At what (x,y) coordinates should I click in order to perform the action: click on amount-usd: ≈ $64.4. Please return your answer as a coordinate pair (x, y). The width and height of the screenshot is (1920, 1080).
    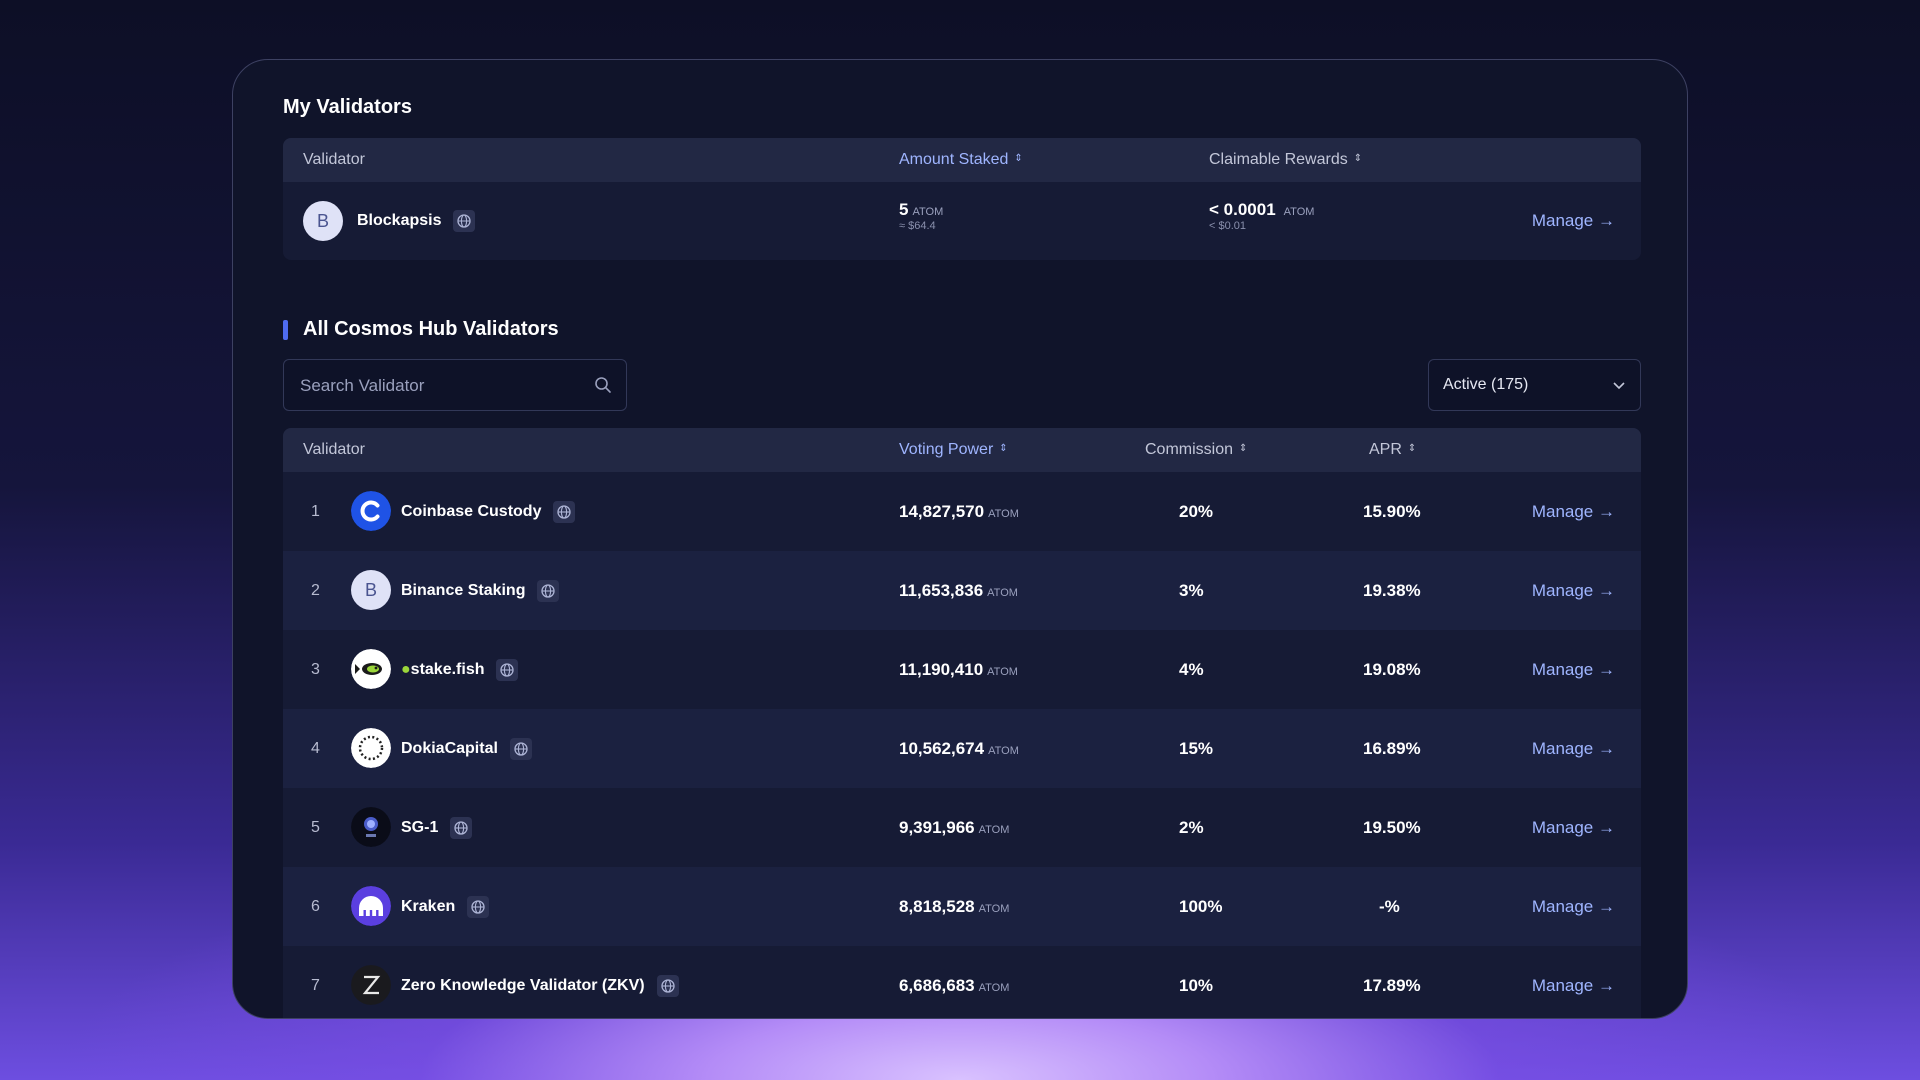
    Looking at the image, I should click on (917, 226).